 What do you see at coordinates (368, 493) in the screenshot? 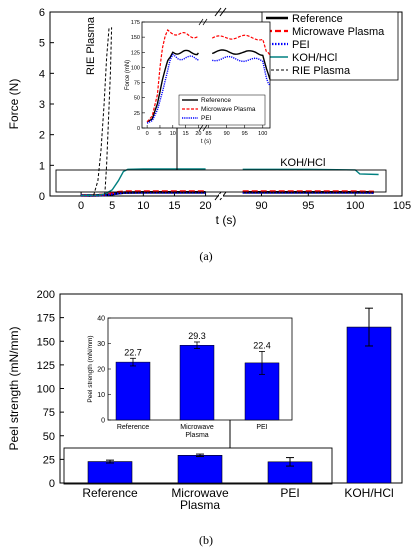
I see `category-label: KOH/HCl` at bounding box center [368, 493].